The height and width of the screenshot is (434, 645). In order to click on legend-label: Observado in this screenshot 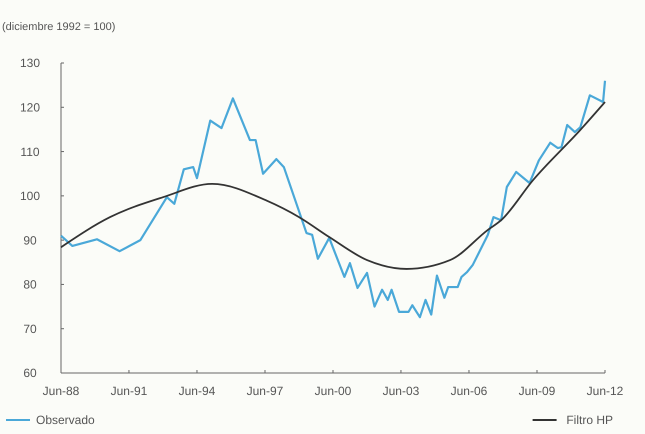, I will do `click(66, 420)`.